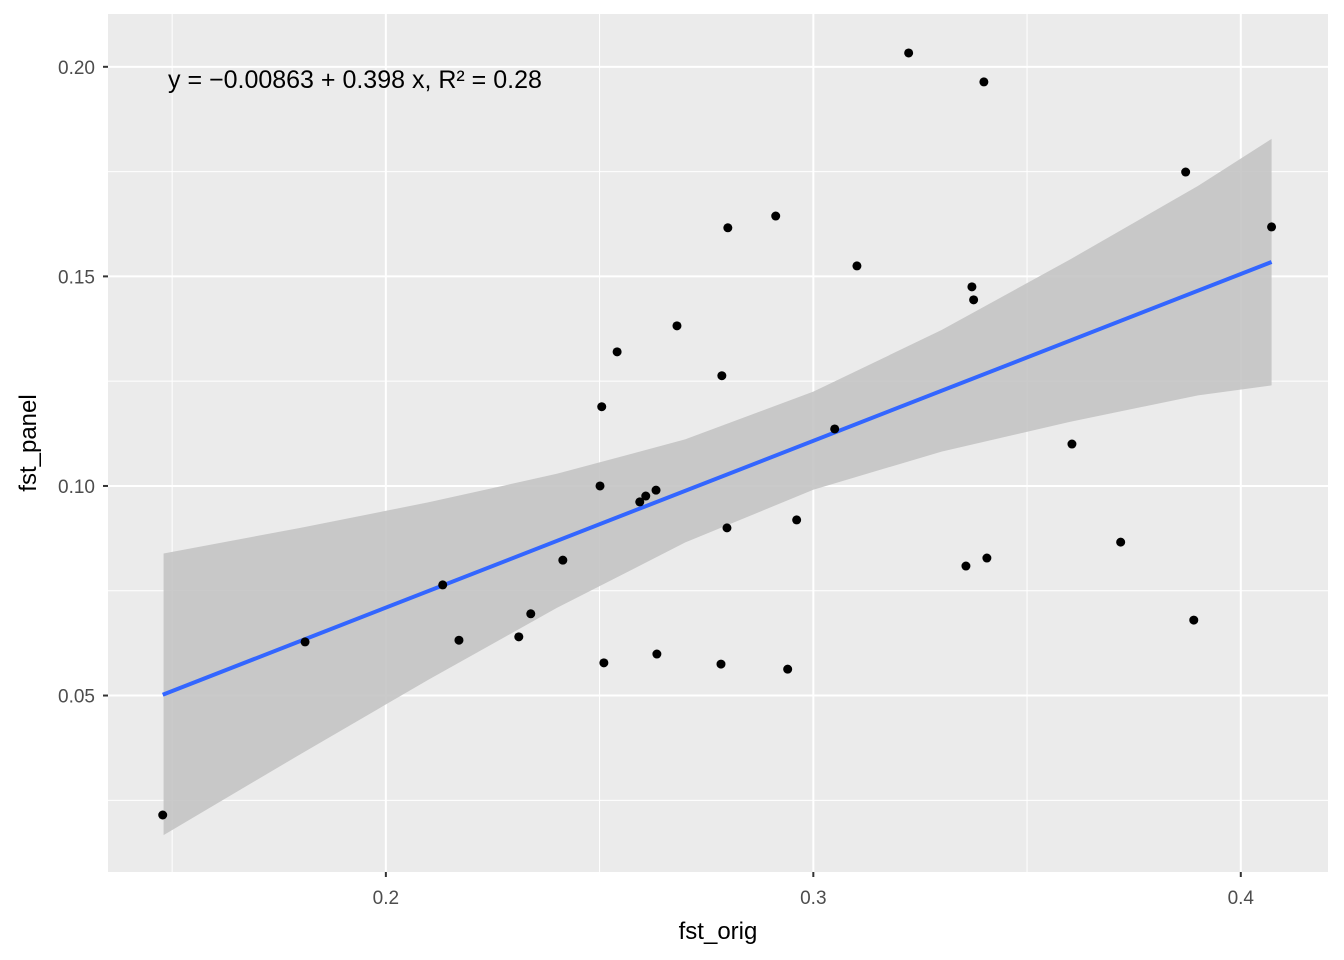 Image resolution: width=1344 pixels, height=960 pixels. I want to click on y-tick-label: 0.20, so click(76, 68).